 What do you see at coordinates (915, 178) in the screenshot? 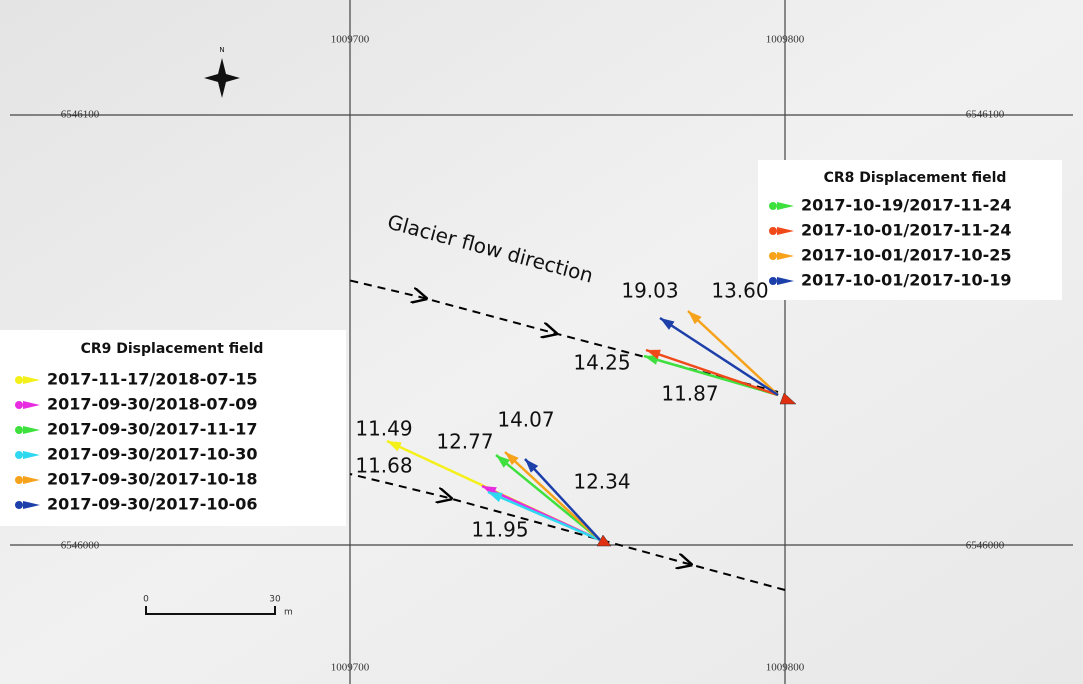
I see `legend-title: CR8 Displacement field` at bounding box center [915, 178].